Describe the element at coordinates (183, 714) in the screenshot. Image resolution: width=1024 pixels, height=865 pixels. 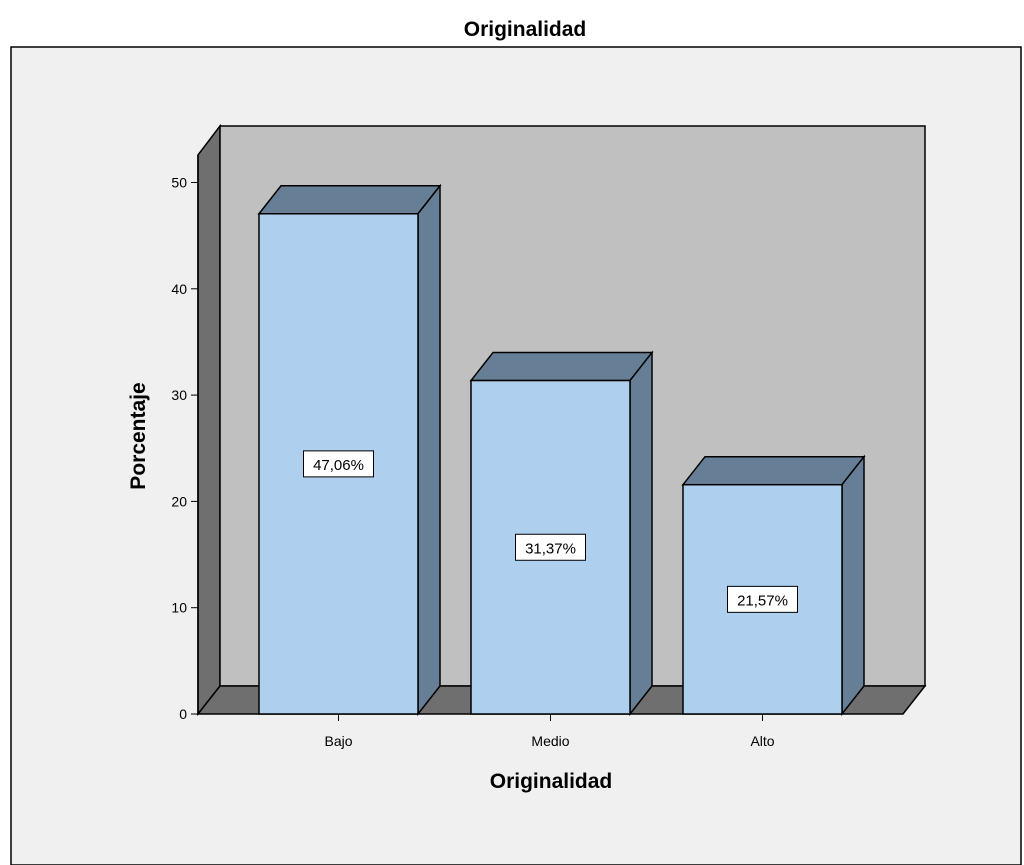
I see `y-tick-label: 0` at that location.